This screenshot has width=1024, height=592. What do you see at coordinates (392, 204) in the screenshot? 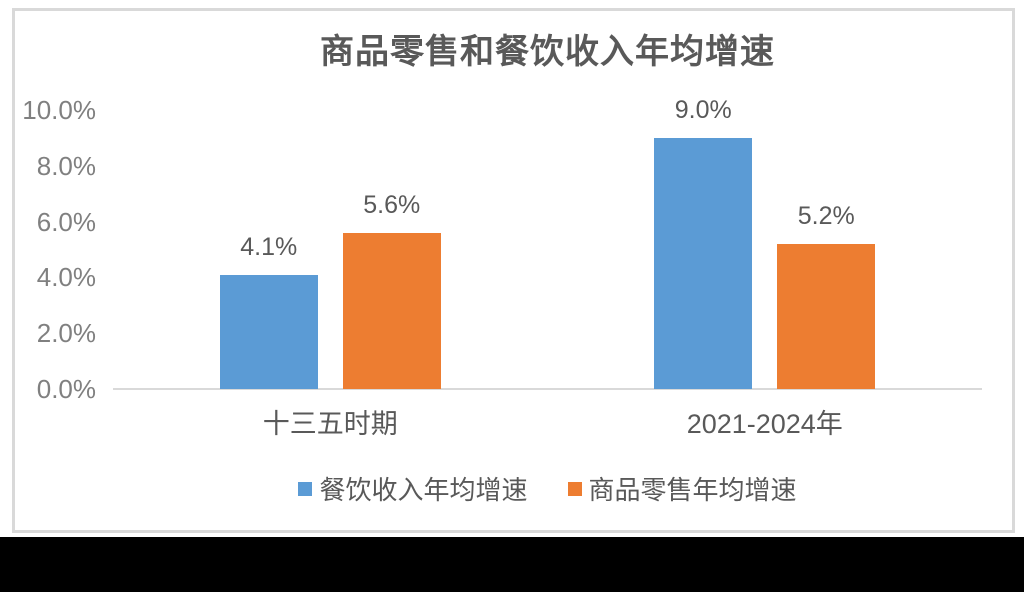
I see `data-label-goods-retail-growth-group1: 5.6%` at bounding box center [392, 204].